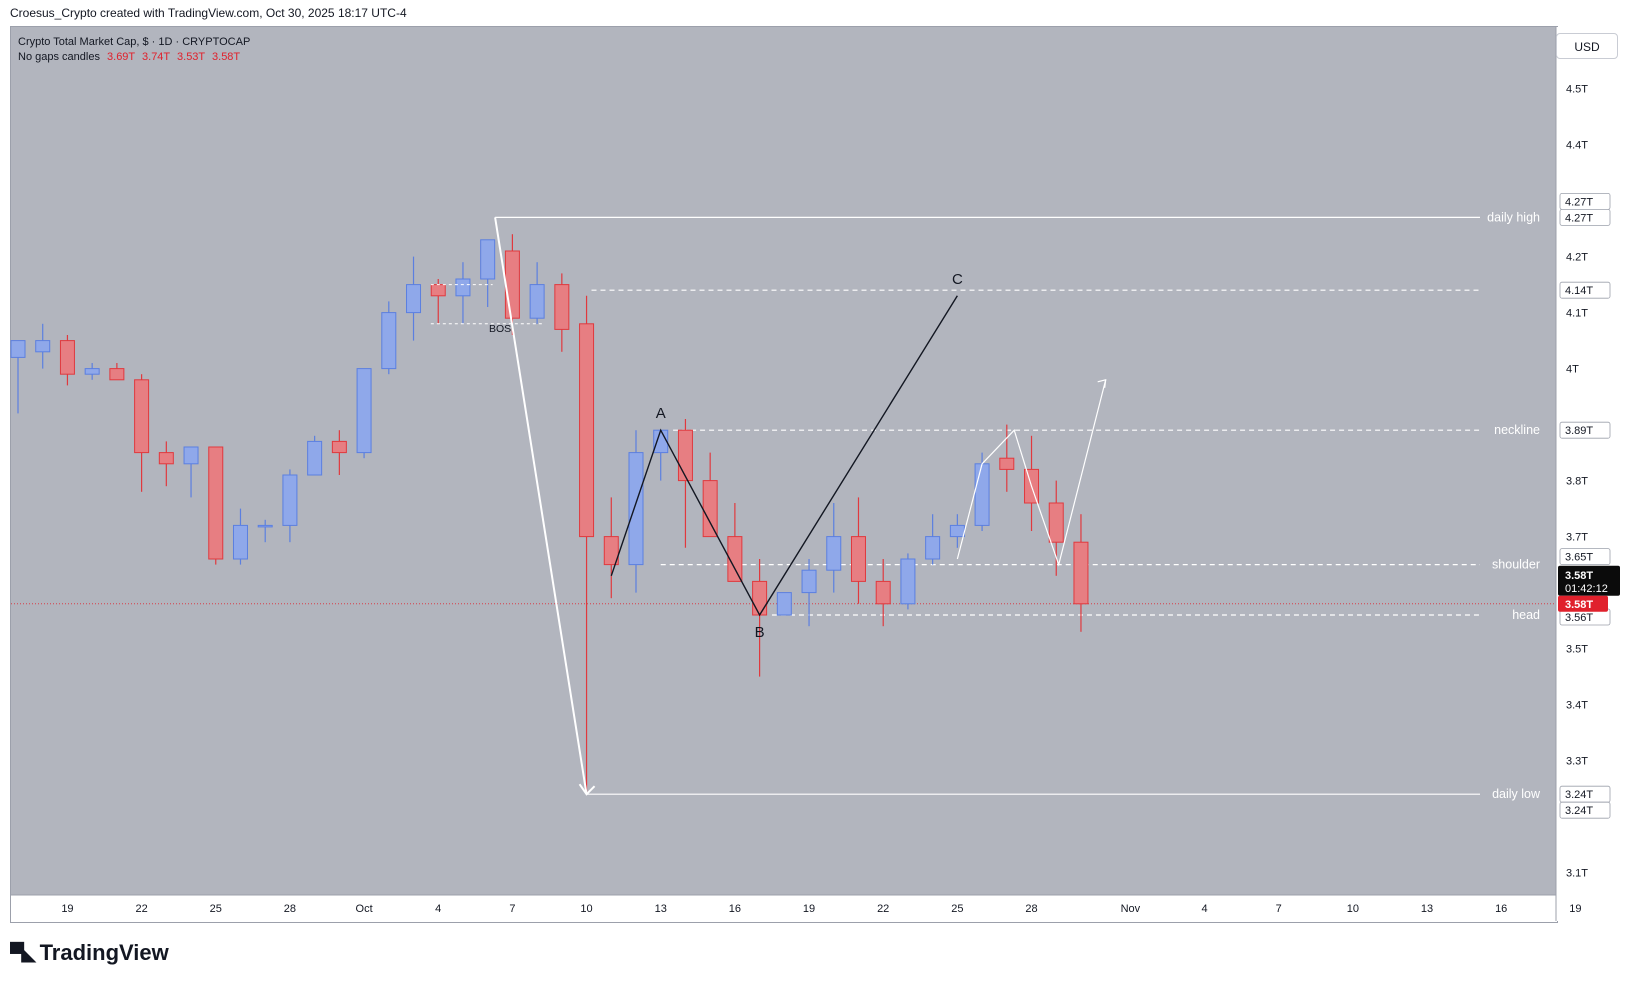 The width and height of the screenshot is (1627, 983). Describe the element at coordinates (1579, 576) in the screenshot. I see `countdown-price-label: 3.58T` at that location.